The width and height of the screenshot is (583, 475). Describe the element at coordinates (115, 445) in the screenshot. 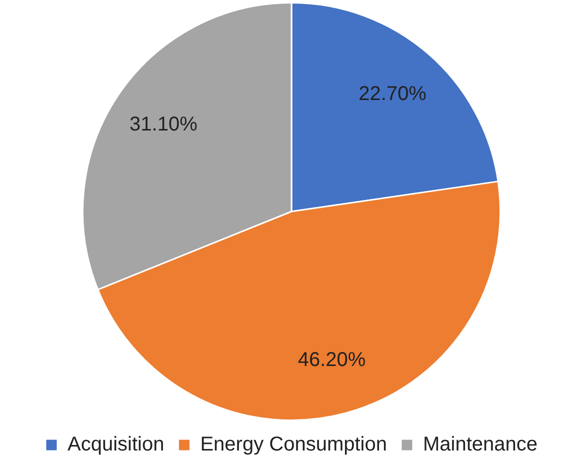

I see `legend-label: Acquisition` at that location.